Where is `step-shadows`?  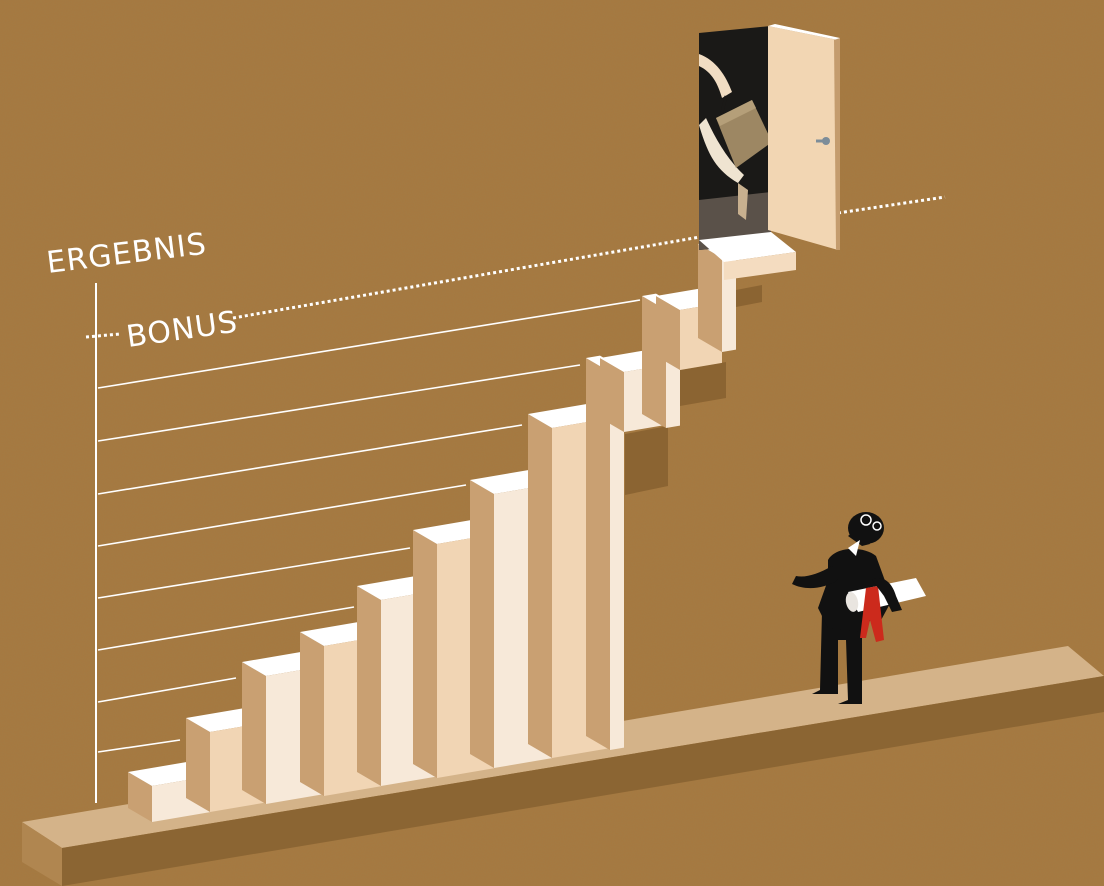
step-shadows is located at coordinates (693, 390).